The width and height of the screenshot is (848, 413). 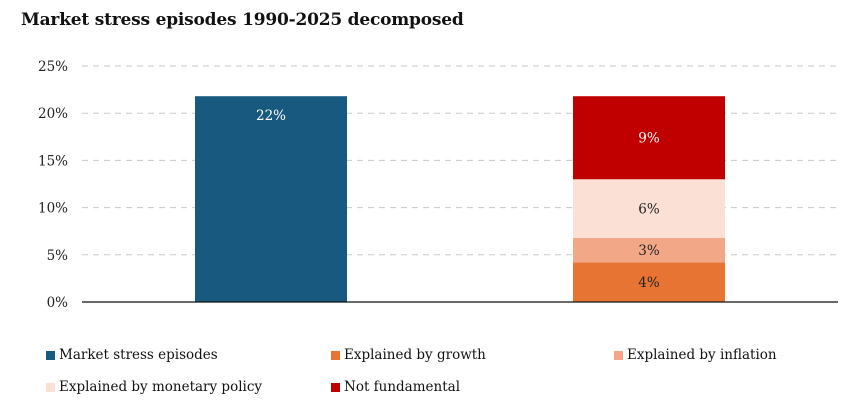 I want to click on legend-item-inflation: Explained by inflation, so click(x=695, y=355).